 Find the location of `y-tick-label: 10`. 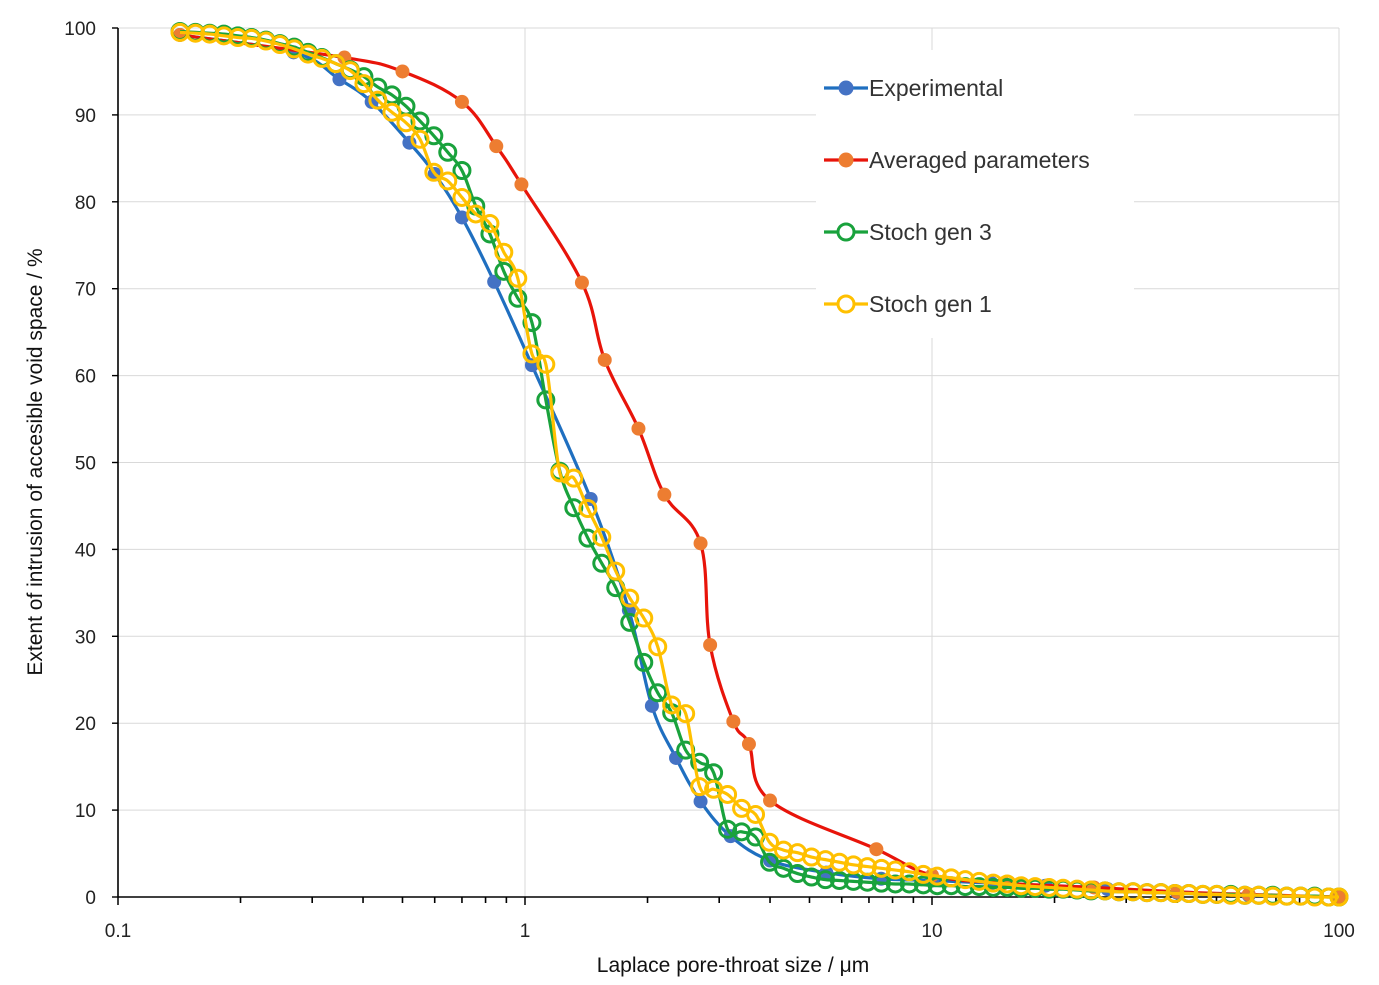

y-tick-label: 10 is located at coordinates (85, 811).